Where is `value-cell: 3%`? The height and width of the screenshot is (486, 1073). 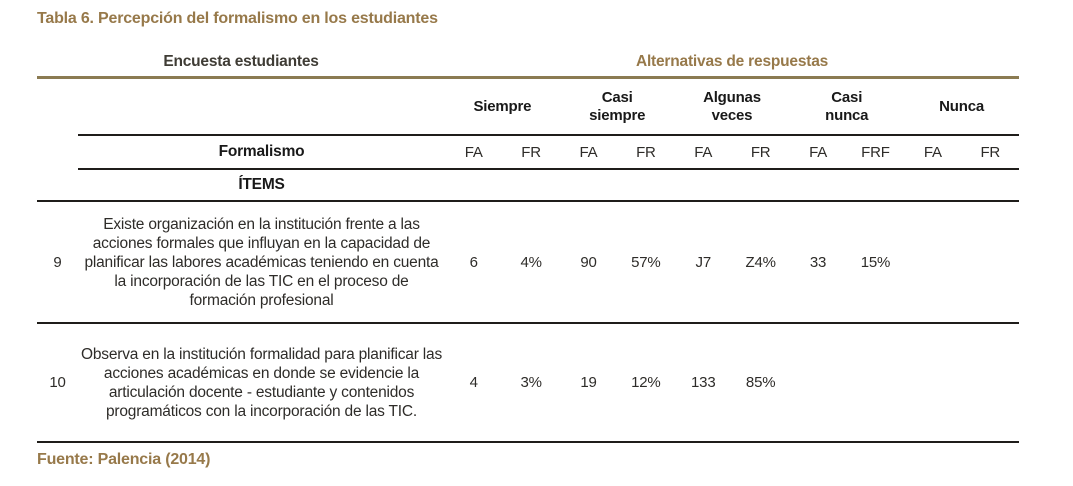 value-cell: 3% is located at coordinates (531, 383).